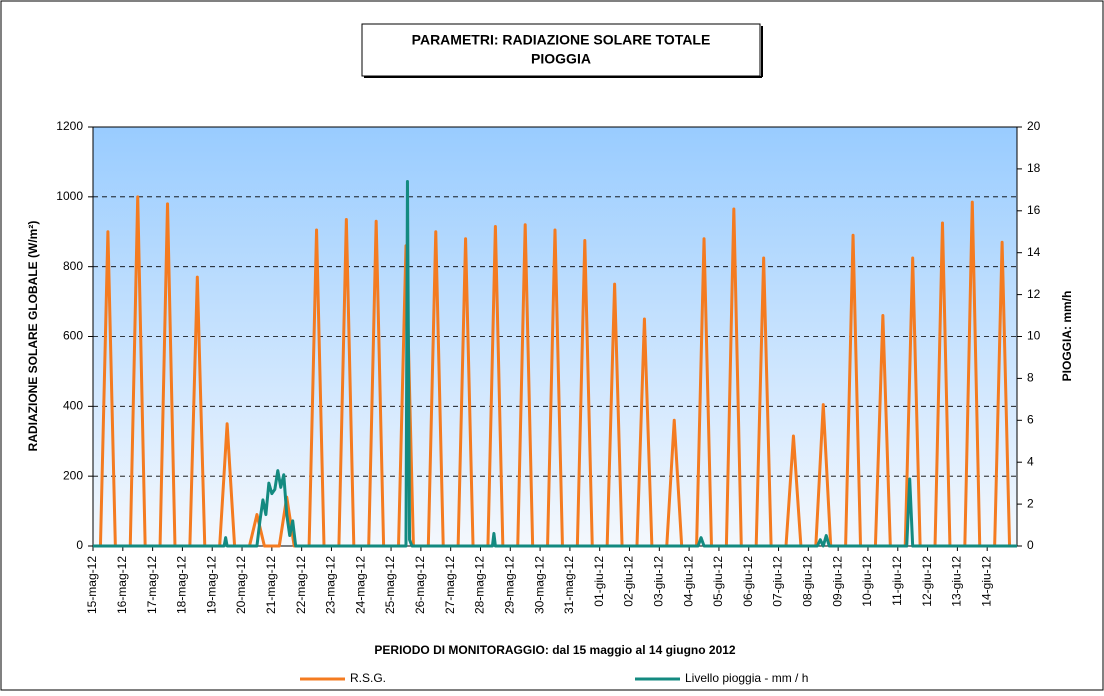 The width and height of the screenshot is (1104, 696). I want to click on y-tick-label: 0, so click(79, 545).